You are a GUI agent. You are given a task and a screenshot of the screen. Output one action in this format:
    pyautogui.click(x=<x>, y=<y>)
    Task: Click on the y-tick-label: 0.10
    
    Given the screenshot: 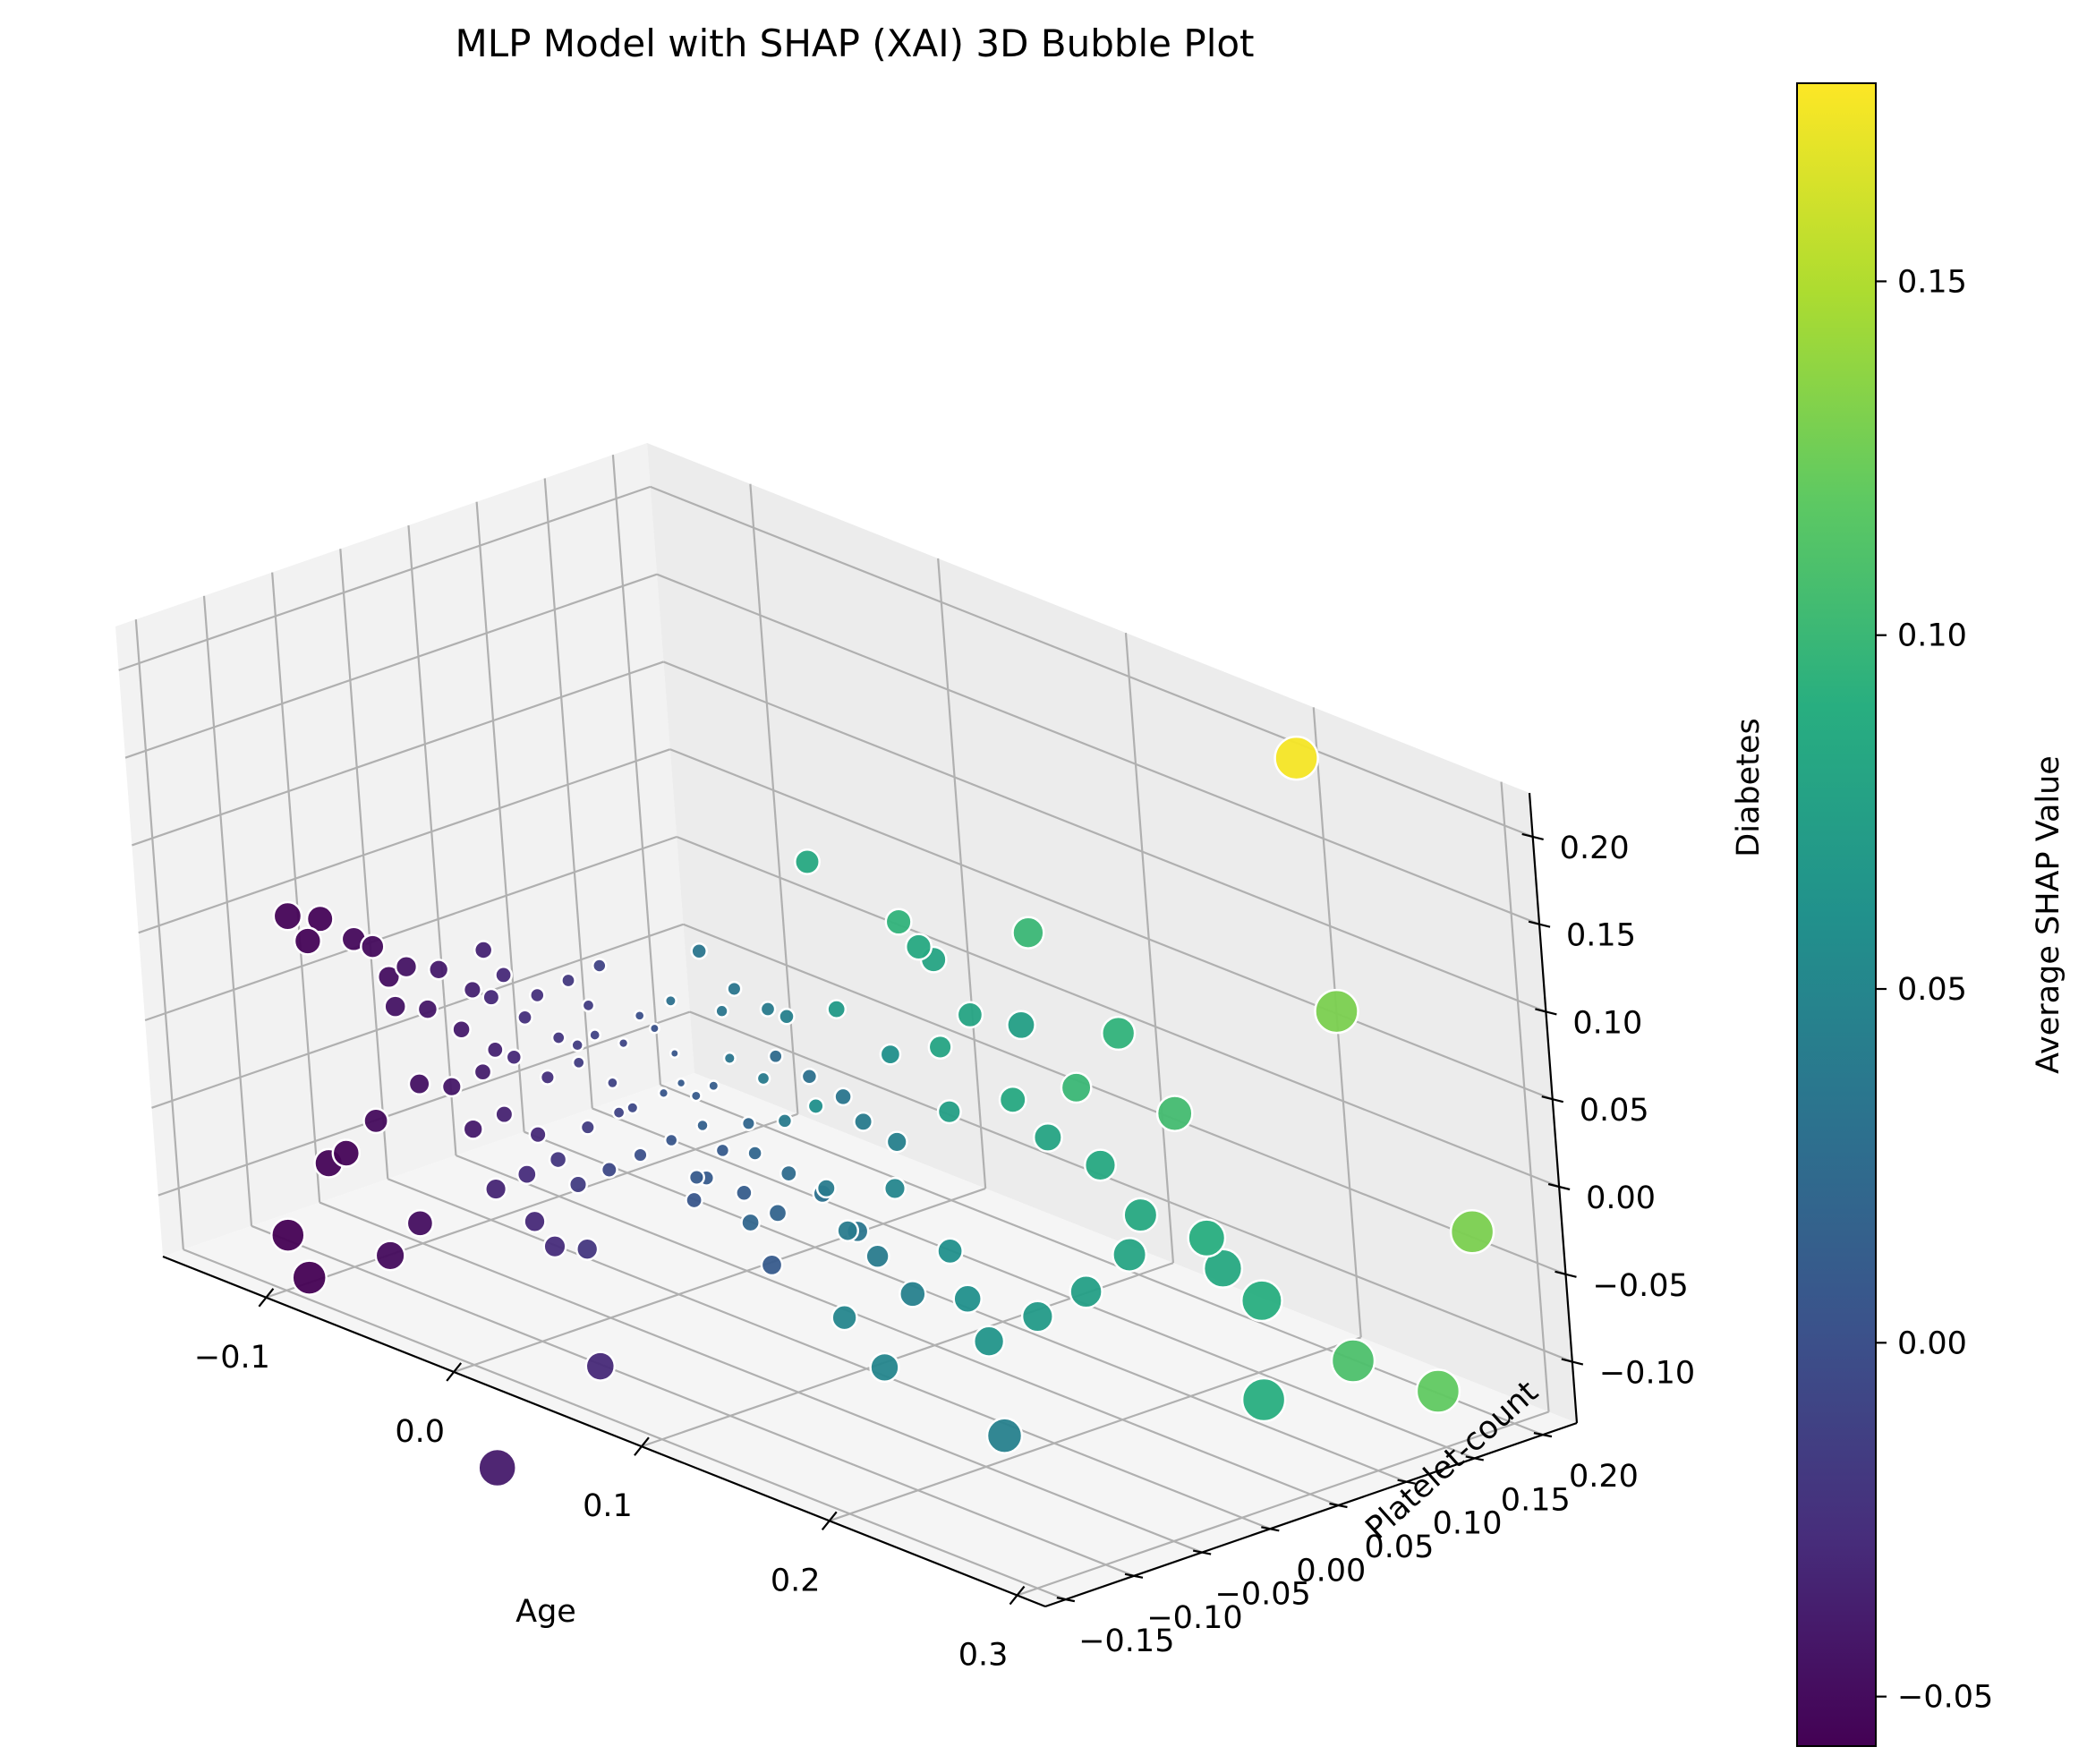 What is the action you would take?
    pyautogui.click(x=1468, y=1524)
    